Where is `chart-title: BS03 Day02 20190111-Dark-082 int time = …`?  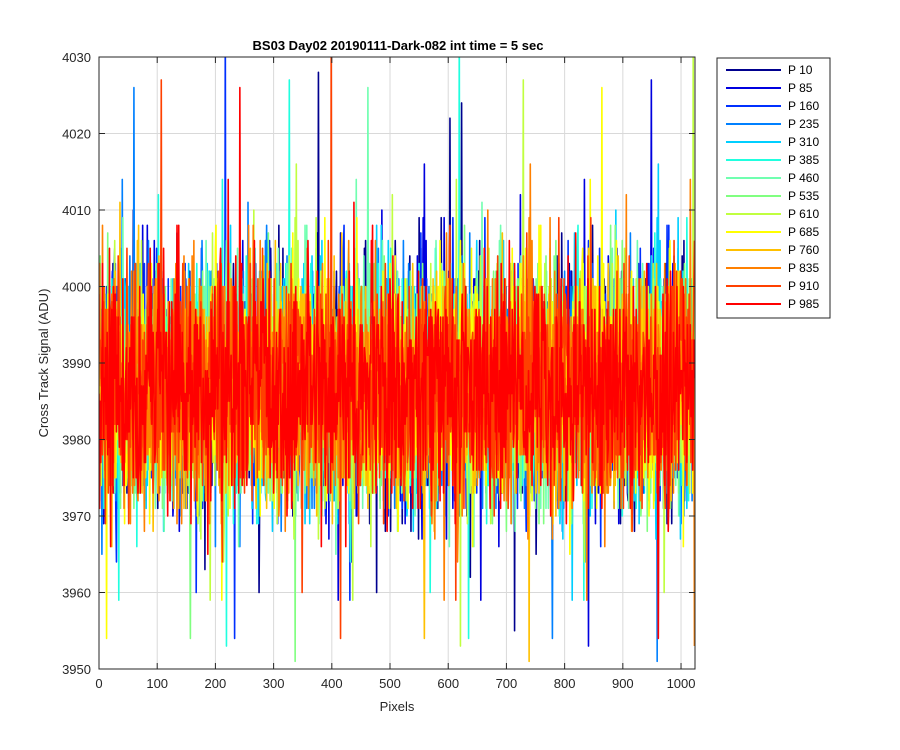
chart-title: BS03 Day02 20190111-Dark-082 int time = … is located at coordinates (398, 45).